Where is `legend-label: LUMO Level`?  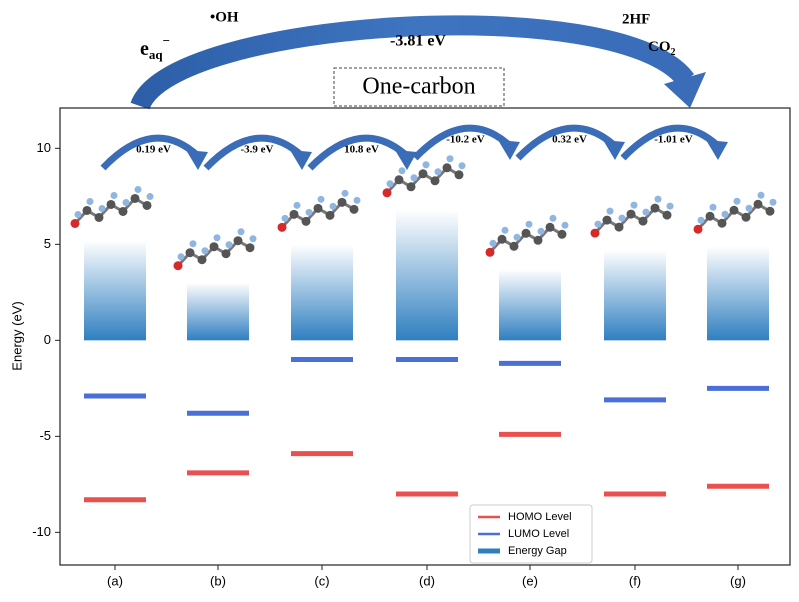 legend-label: LUMO Level is located at coordinates (538, 534).